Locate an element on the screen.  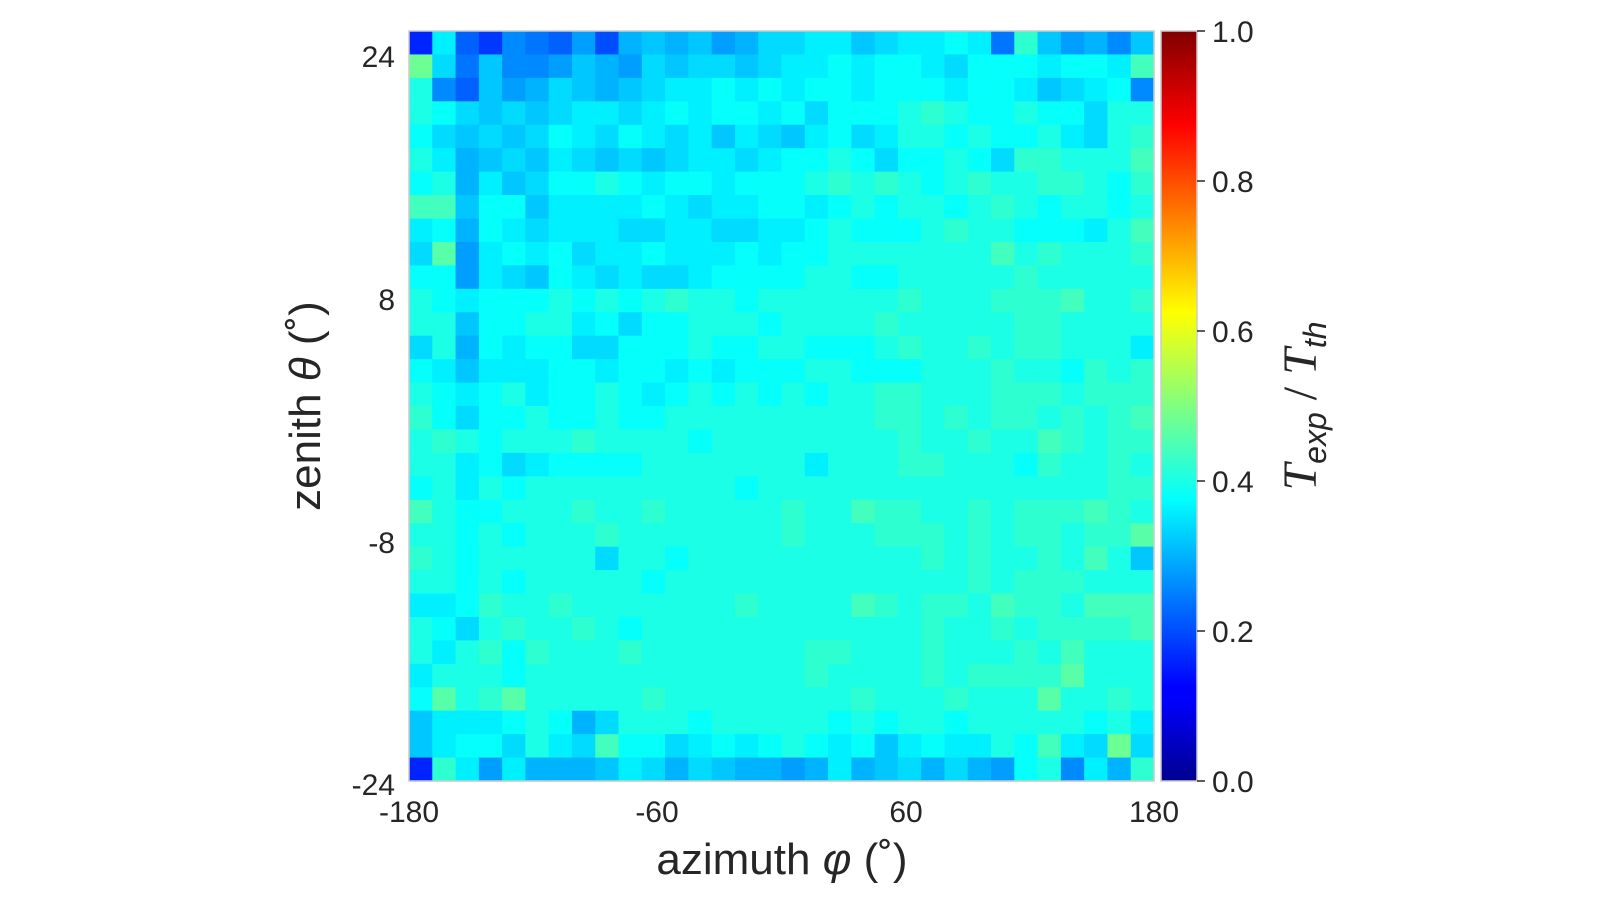
y-tick-label: -24 is located at coordinates (373, 785).